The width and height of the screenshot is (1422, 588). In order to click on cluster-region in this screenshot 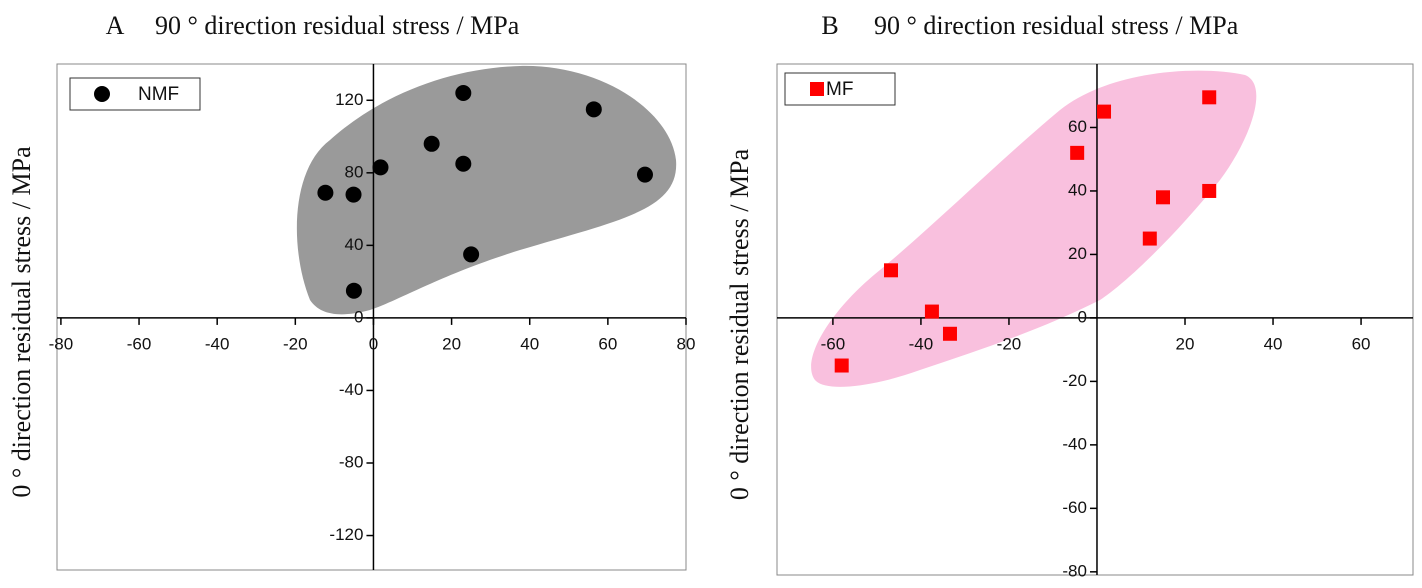, I will do `click(486, 190)`.